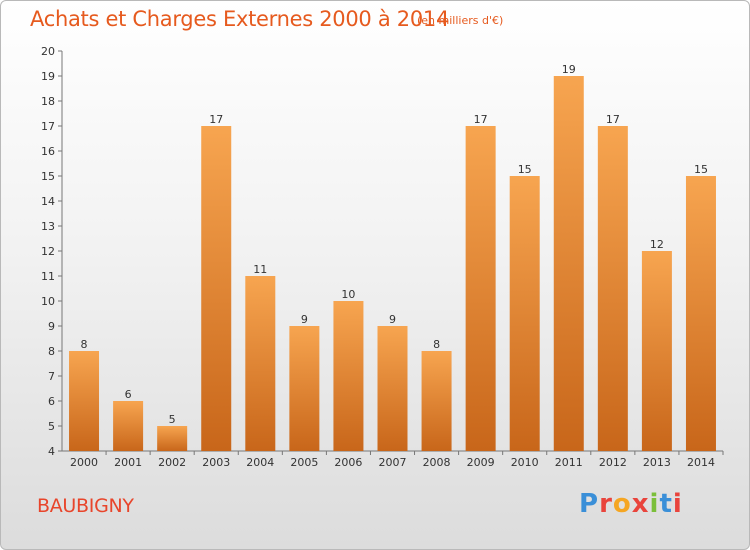 Image resolution: width=750 pixels, height=550 pixels. What do you see at coordinates (569, 462) in the screenshot?
I see `x-tick-label: 2011` at bounding box center [569, 462].